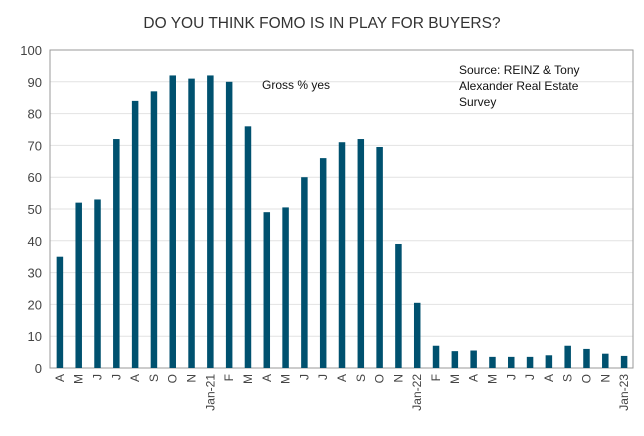 The width and height of the screenshot is (644, 436). Describe the element at coordinates (35, 145) in the screenshot. I see `y-tick-label: 70` at that location.